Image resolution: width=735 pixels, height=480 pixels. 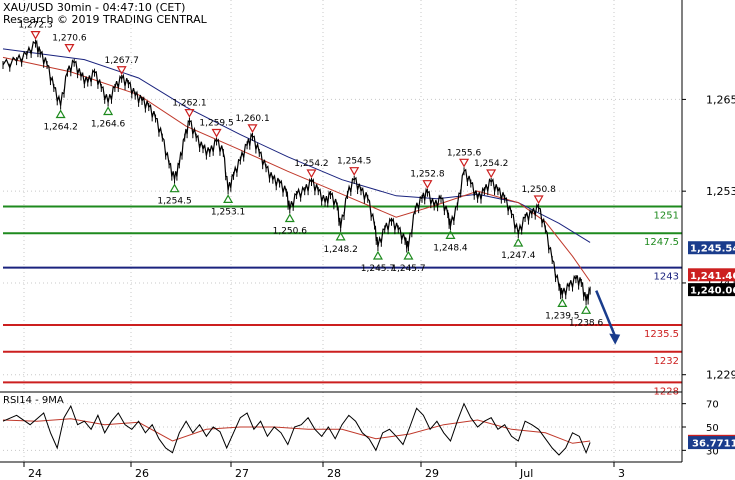 What do you see at coordinates (526, 473) in the screenshot?
I see `x-tick-label: Jul` at bounding box center [526, 473].